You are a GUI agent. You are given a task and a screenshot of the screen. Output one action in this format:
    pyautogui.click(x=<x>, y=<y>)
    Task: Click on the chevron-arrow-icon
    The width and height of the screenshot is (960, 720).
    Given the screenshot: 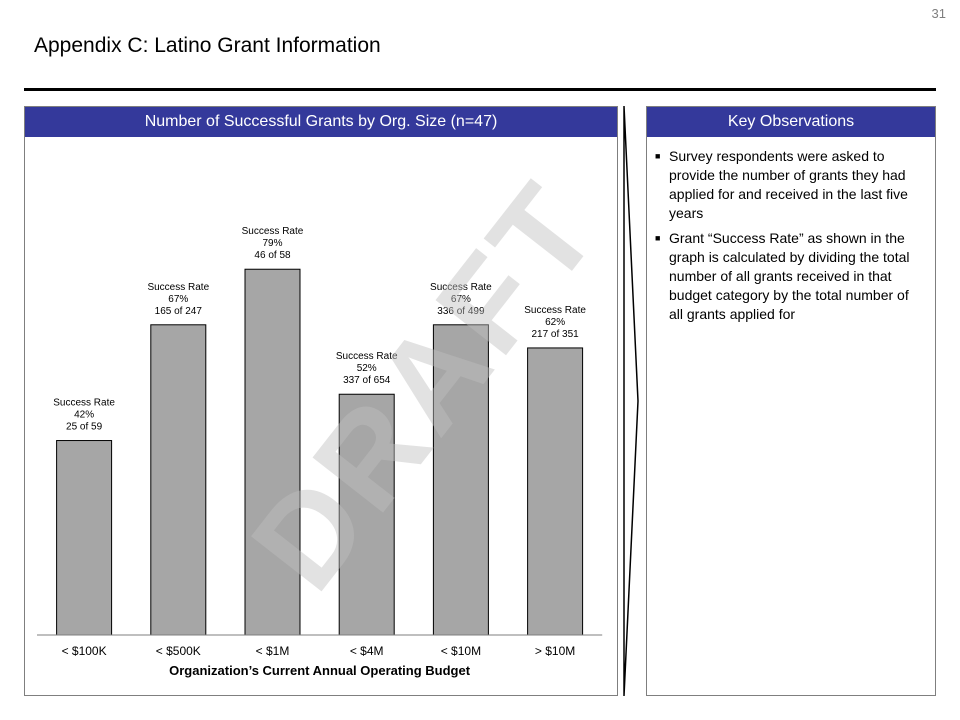 What is the action you would take?
    pyautogui.click(x=631, y=401)
    